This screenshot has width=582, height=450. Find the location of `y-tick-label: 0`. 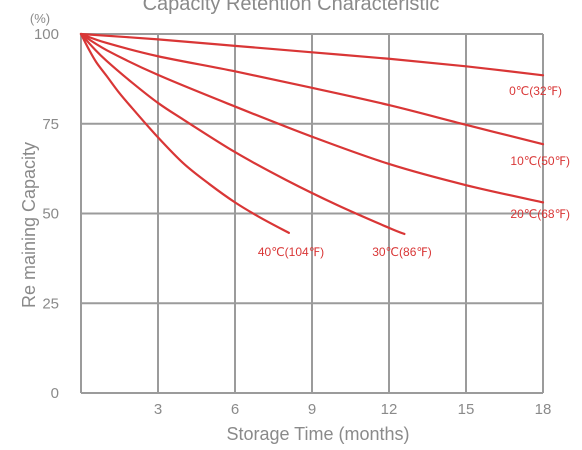

y-tick-label: 0 is located at coordinates (55, 393).